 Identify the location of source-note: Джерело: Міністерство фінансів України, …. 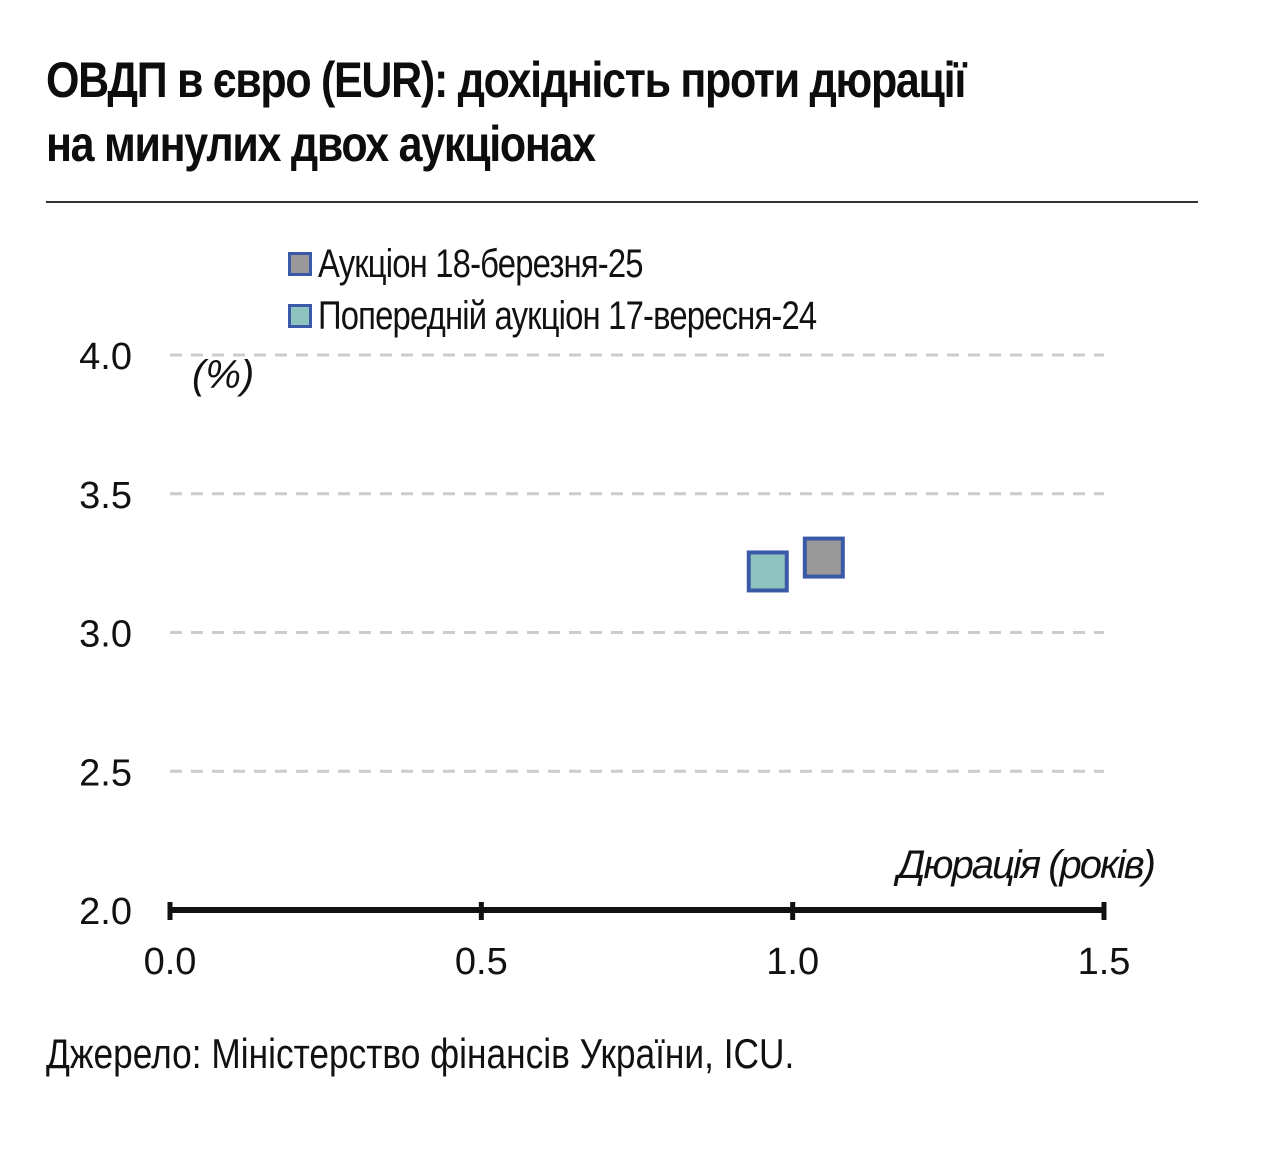
(420, 1053).